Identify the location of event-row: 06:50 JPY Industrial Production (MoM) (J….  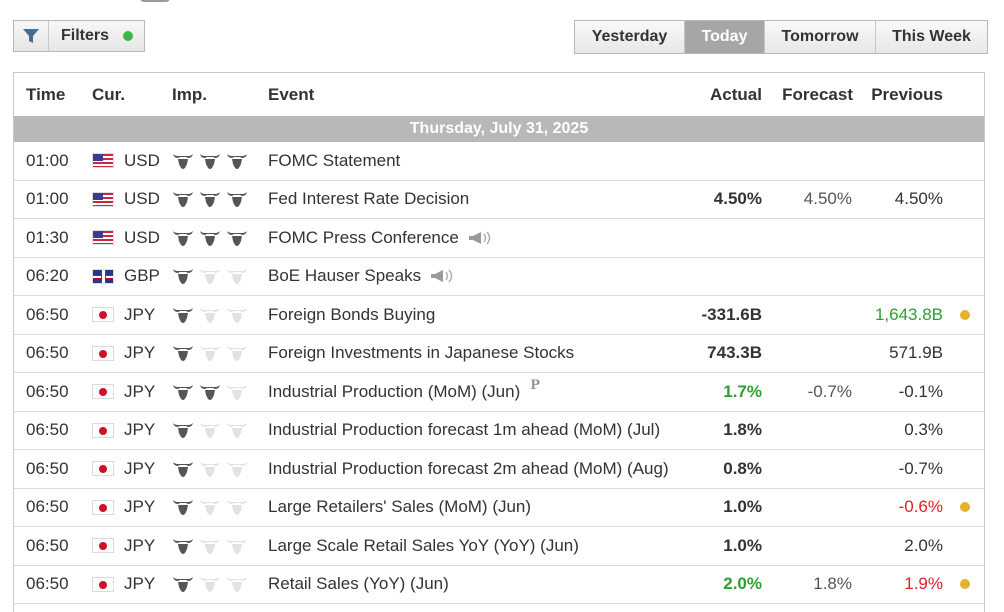
(499, 392).